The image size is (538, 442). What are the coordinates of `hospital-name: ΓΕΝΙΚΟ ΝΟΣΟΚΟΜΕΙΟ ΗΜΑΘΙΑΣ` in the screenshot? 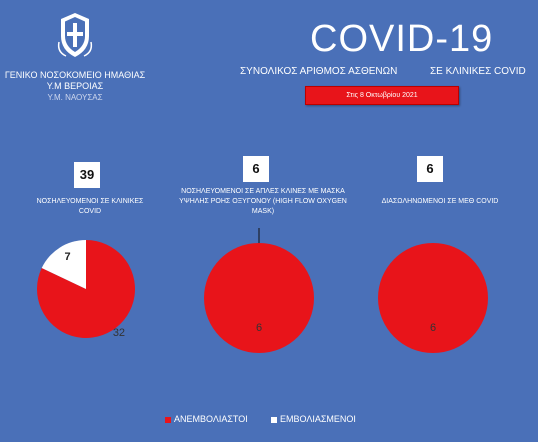 It's located at (75, 75).